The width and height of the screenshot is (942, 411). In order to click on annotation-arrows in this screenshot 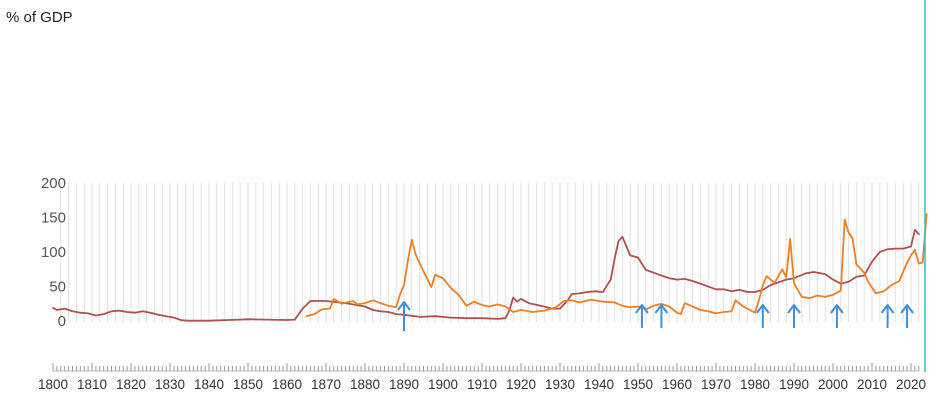, I will do `click(655, 316)`.